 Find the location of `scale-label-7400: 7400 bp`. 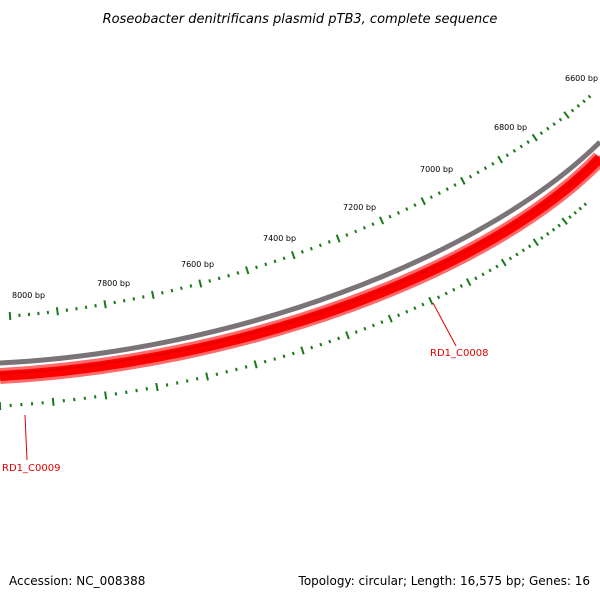

scale-label-7400: 7400 bp is located at coordinates (279, 238).